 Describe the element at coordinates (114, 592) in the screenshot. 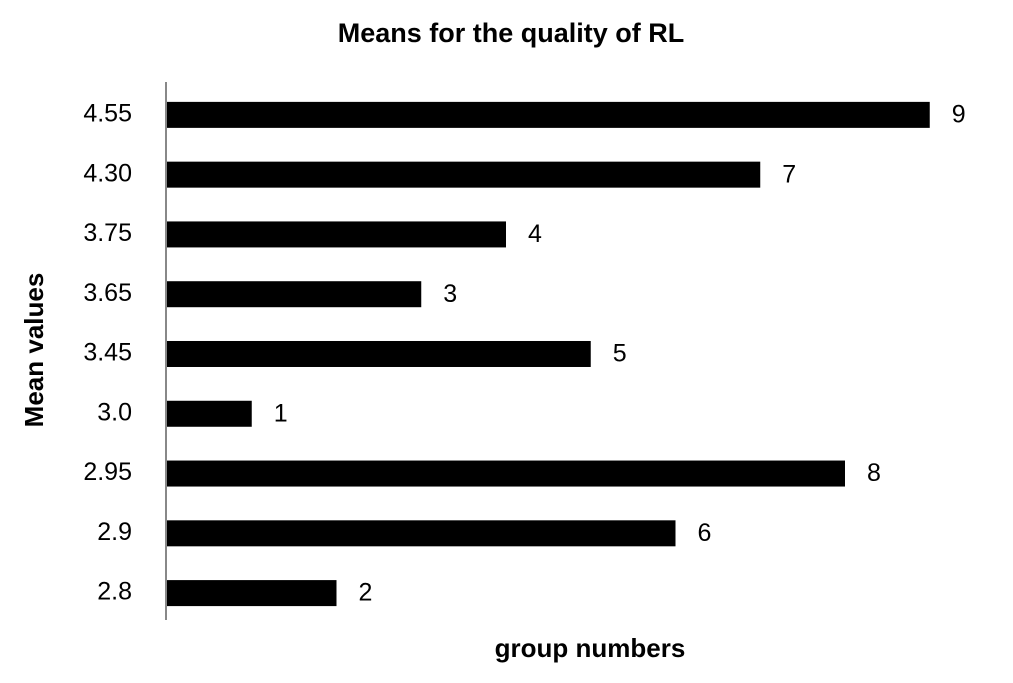

I see `y-tick-label: 2.8` at that location.